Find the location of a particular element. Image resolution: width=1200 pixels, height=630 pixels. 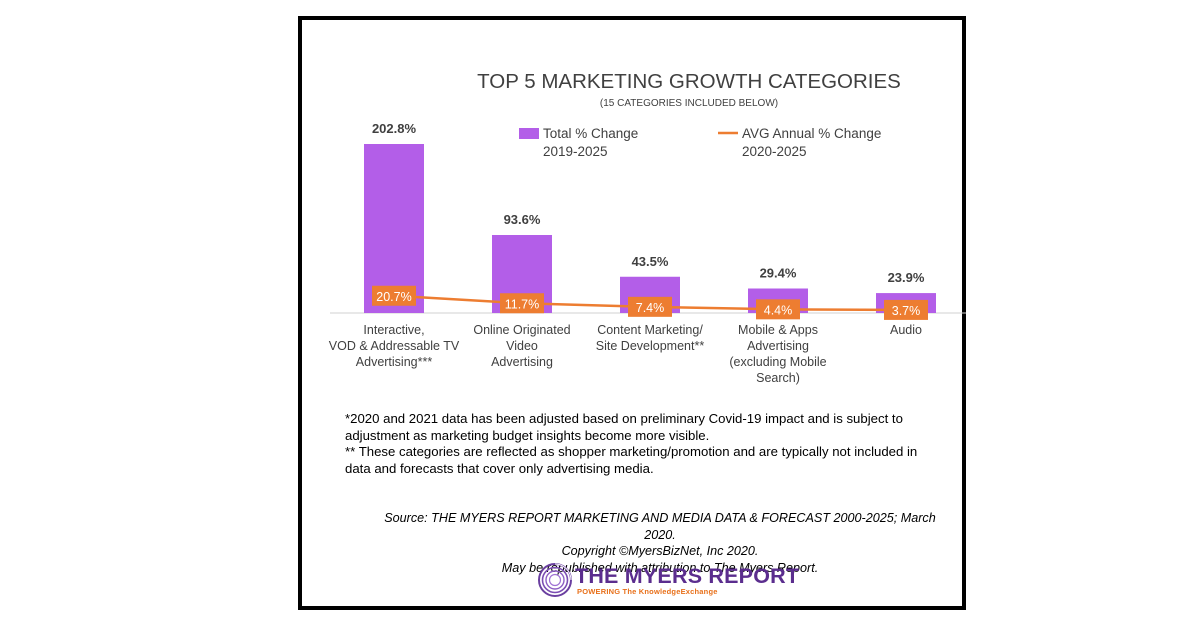

footer-mark: · · · is located at coordinates (473, 607).